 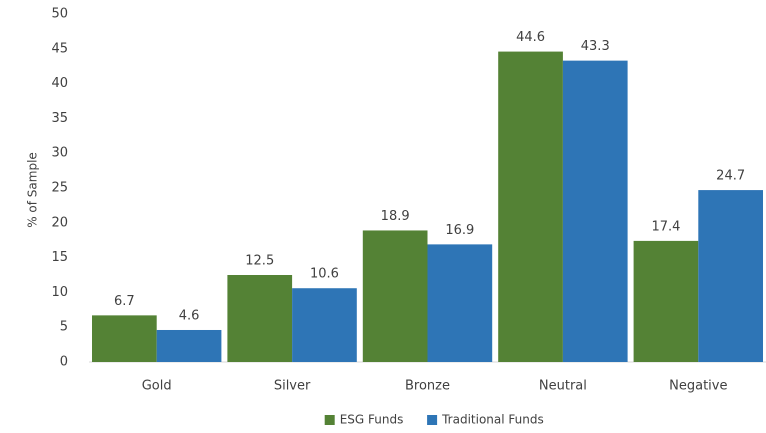 I want to click on data-label: 43.3, so click(x=595, y=46).